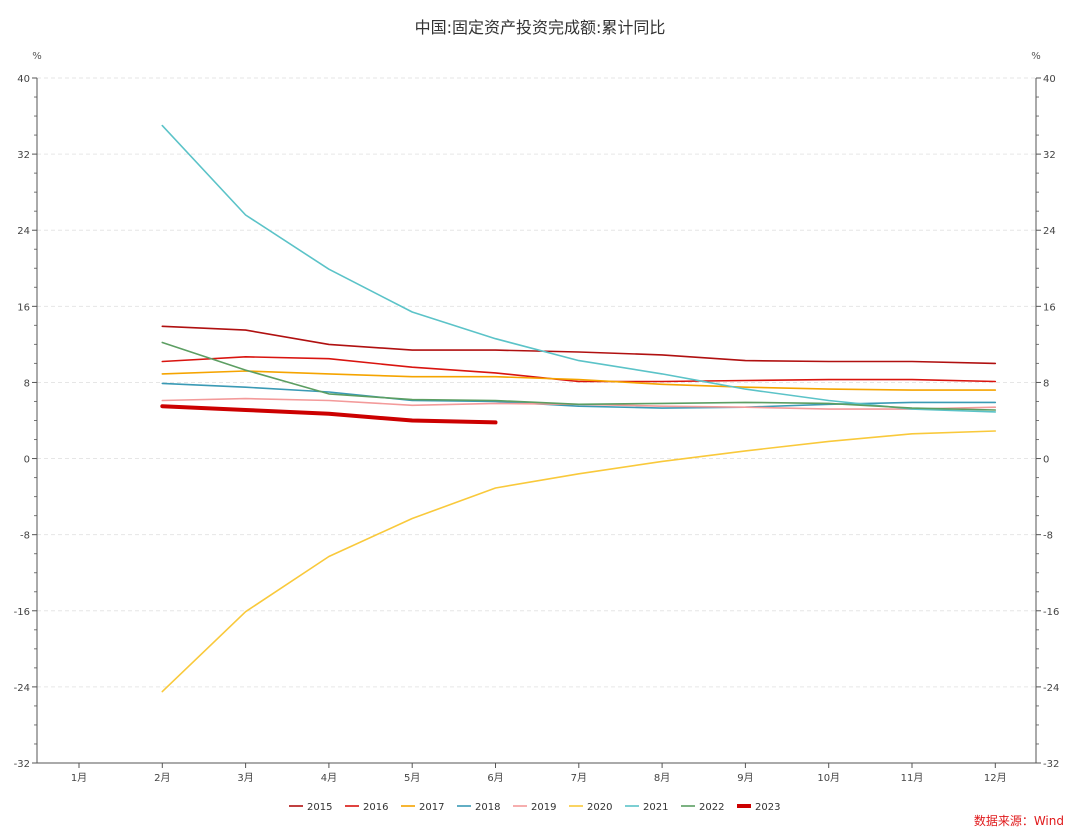  I want to click on legend-label-2017: 2017, so click(431, 807).